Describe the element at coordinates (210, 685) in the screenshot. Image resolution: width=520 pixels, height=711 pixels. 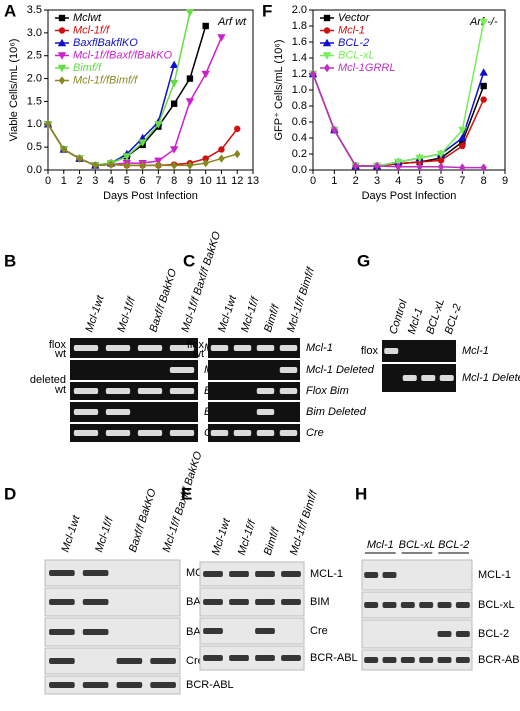
I see `row-label: BCR-ABL` at that location.